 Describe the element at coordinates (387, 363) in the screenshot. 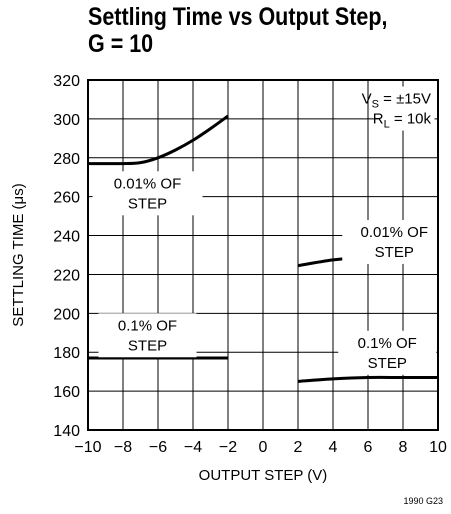

I see `annotation-0.1-right-text: STEP` at that location.